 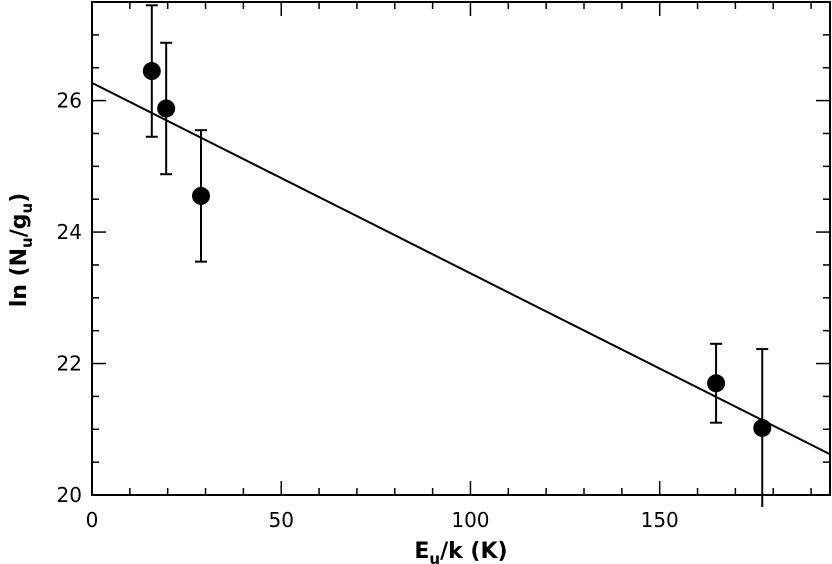 I want to click on x-axis-title: Eu/k (K), so click(x=460, y=551).